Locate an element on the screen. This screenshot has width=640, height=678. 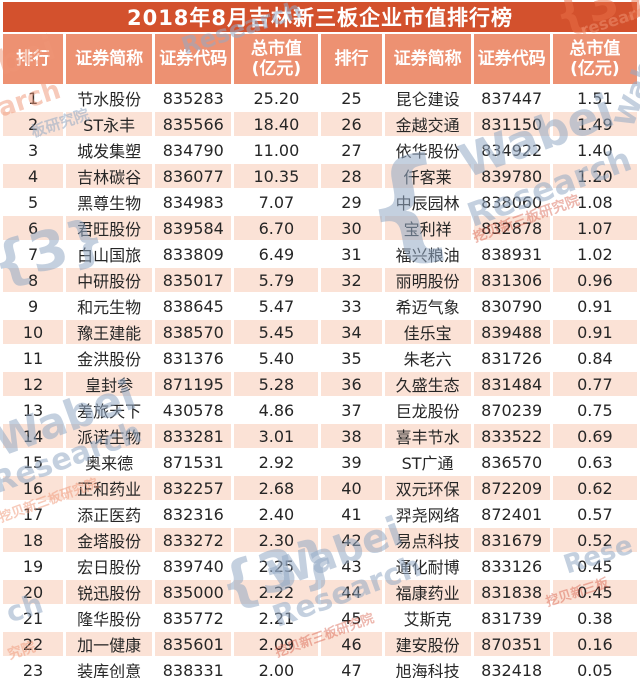
name-cell: 双元环保 is located at coordinates (427, 488).